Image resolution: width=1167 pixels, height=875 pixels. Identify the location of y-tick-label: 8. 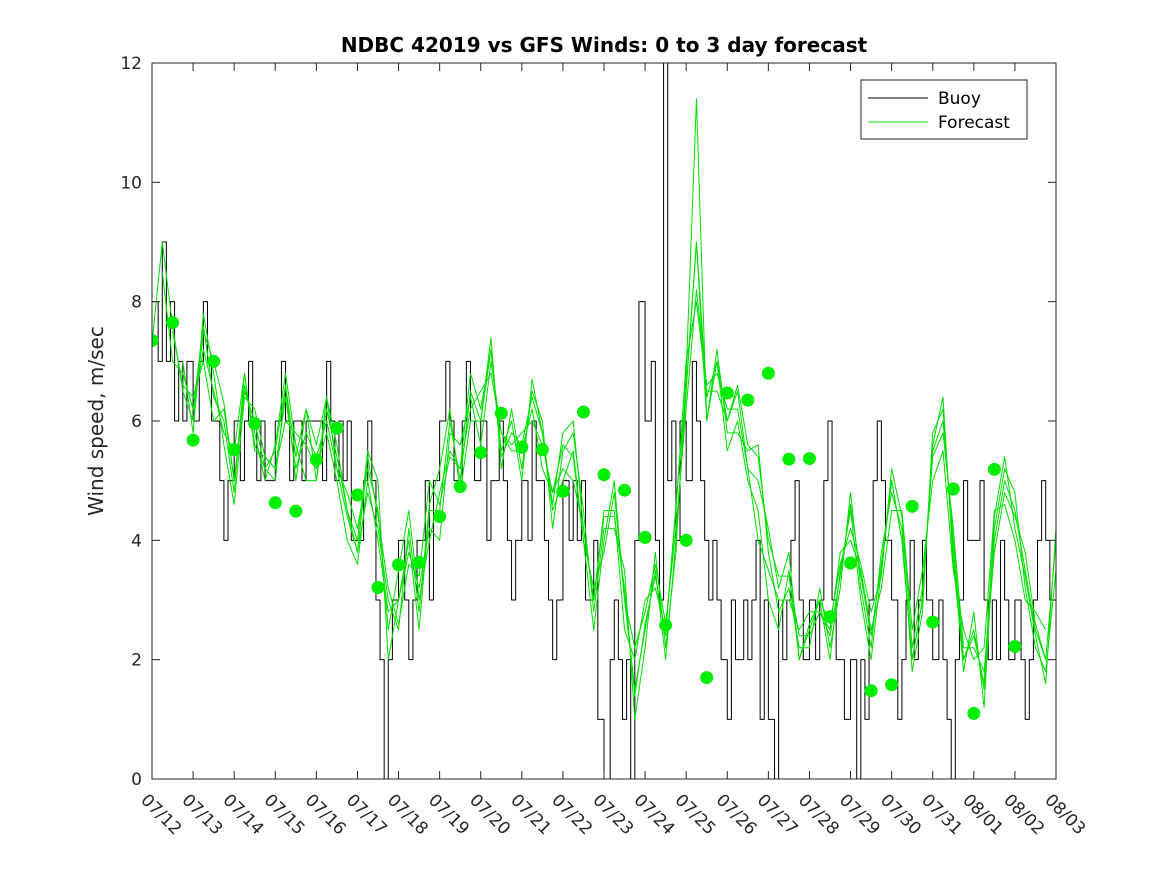
(136, 303).